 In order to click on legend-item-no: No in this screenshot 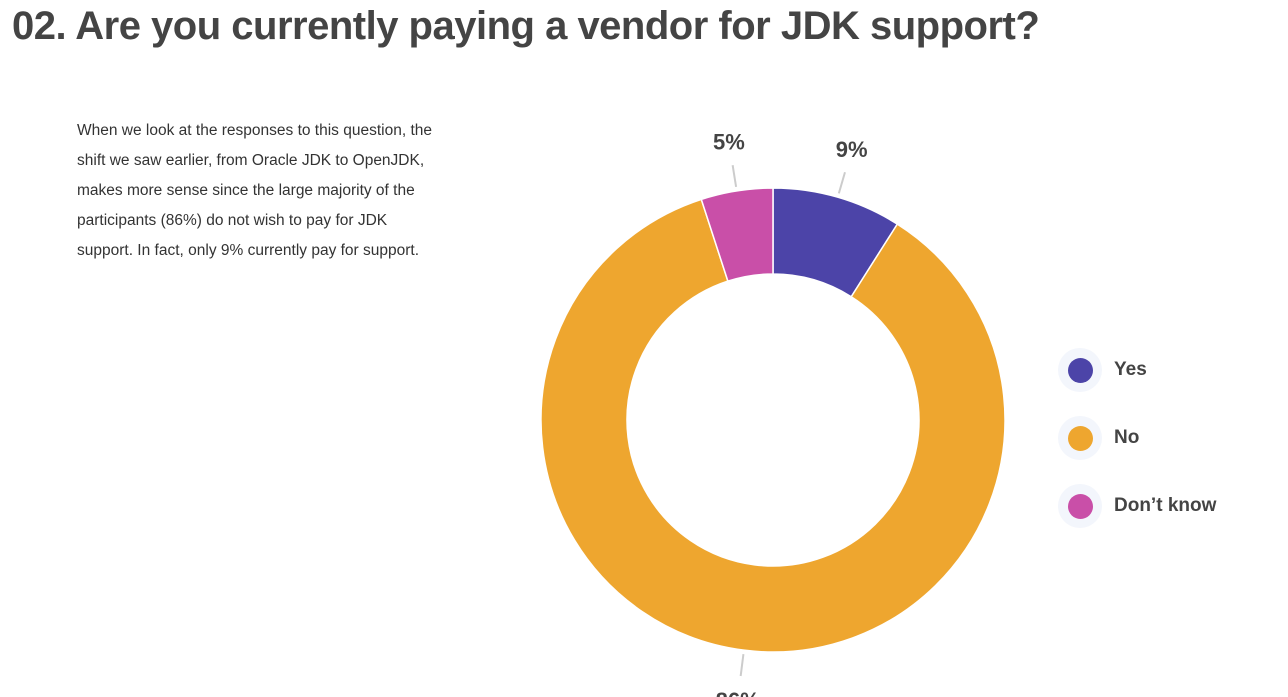, I will do `click(1137, 438)`.